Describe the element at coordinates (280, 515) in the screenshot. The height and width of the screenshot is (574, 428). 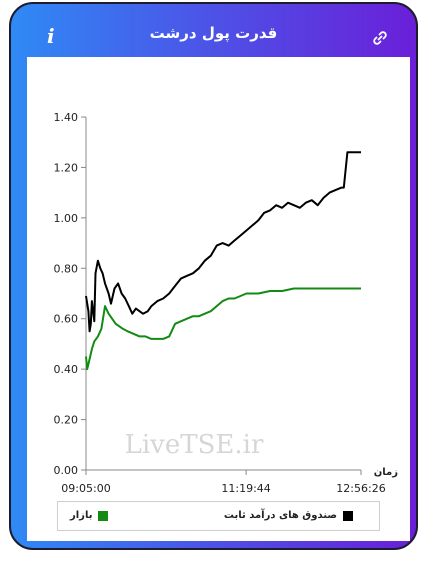
I see `legend-label: صندوق های درآمد ثابت` at that location.